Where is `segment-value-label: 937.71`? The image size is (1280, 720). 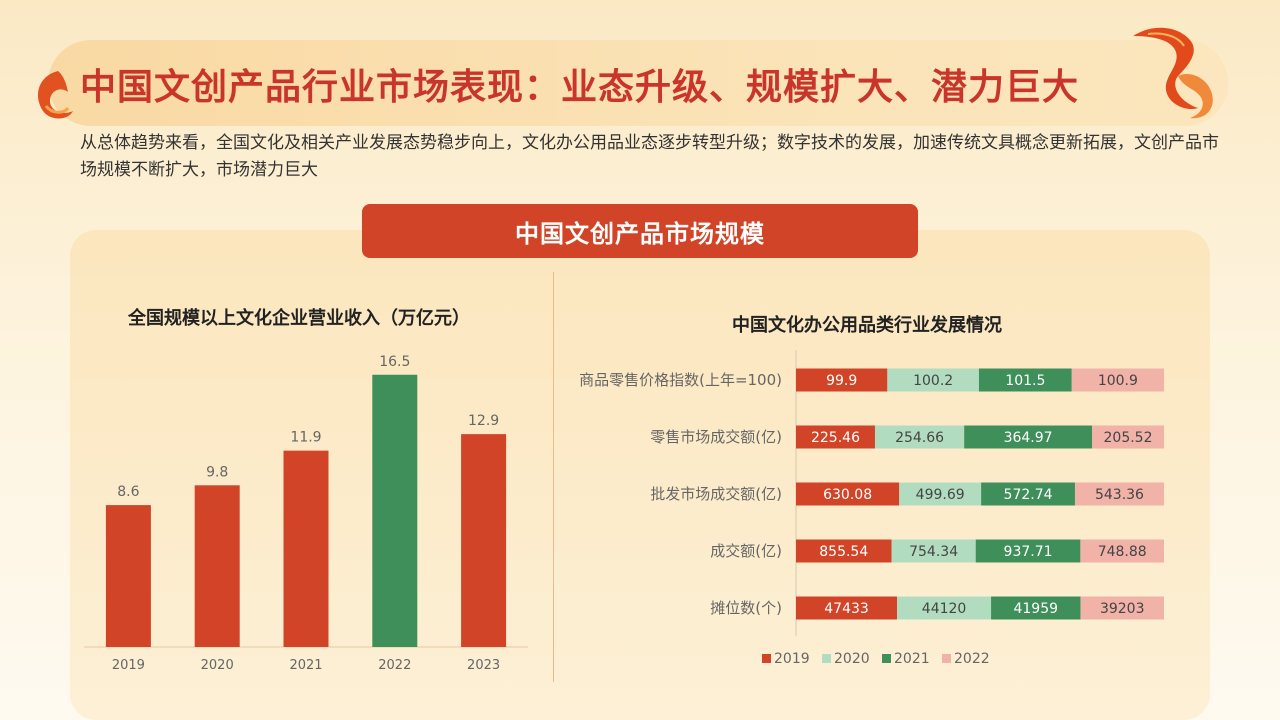 segment-value-label: 937.71 is located at coordinates (1028, 552).